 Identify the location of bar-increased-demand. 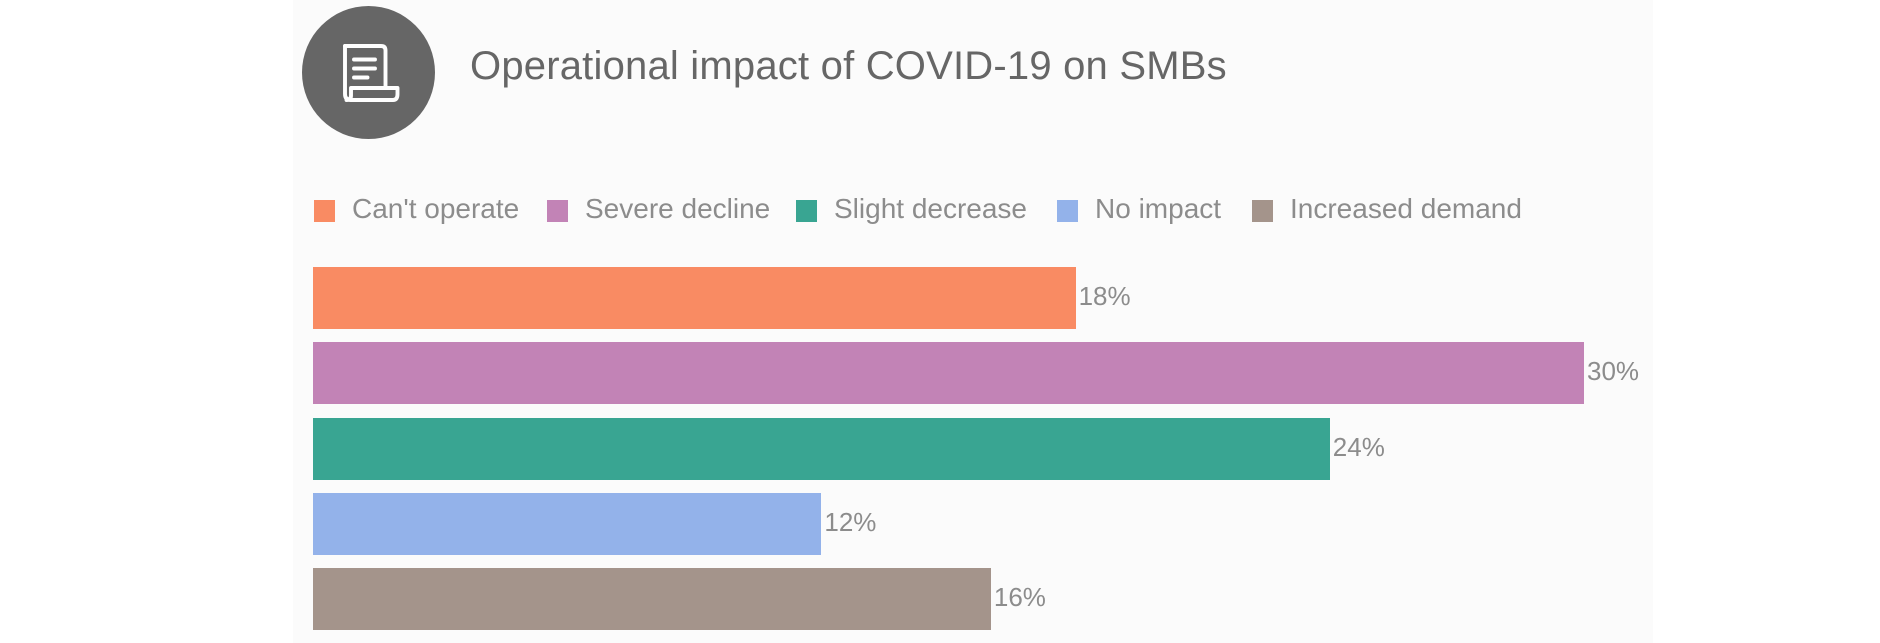
(652, 599).